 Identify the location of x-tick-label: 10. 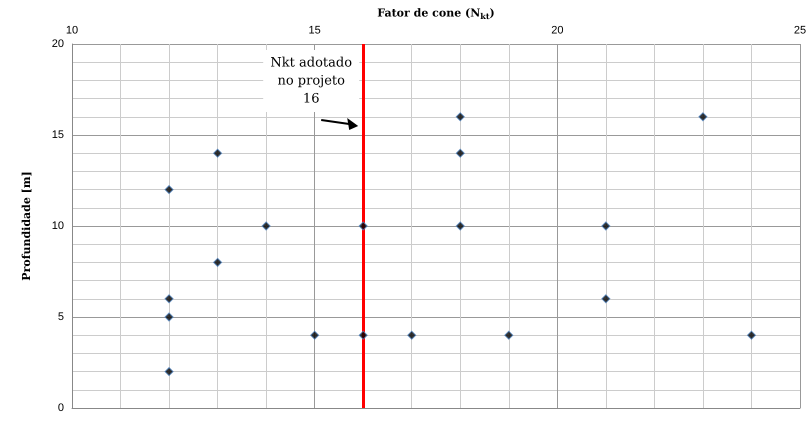
(72, 30).